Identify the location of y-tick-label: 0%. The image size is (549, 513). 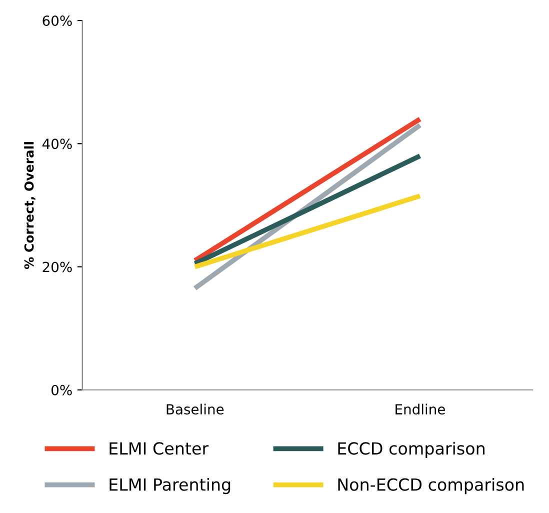
(62, 390).